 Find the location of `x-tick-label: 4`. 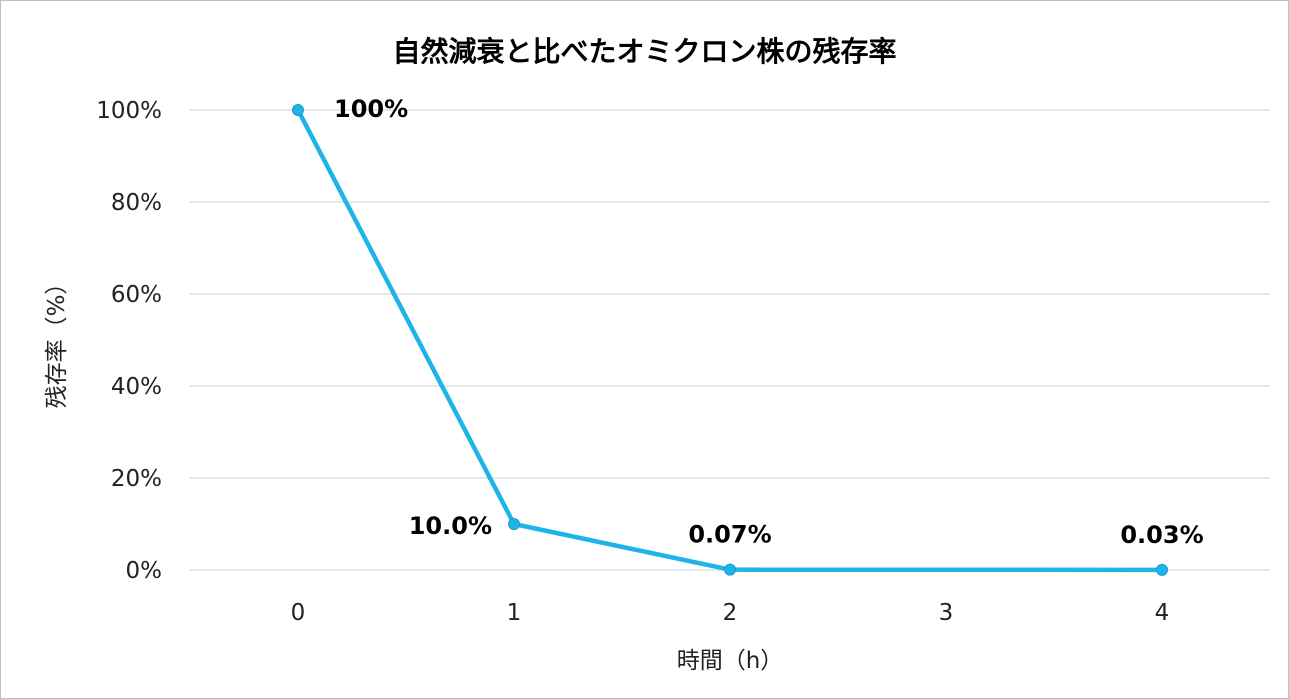

x-tick-label: 4 is located at coordinates (1162, 613).